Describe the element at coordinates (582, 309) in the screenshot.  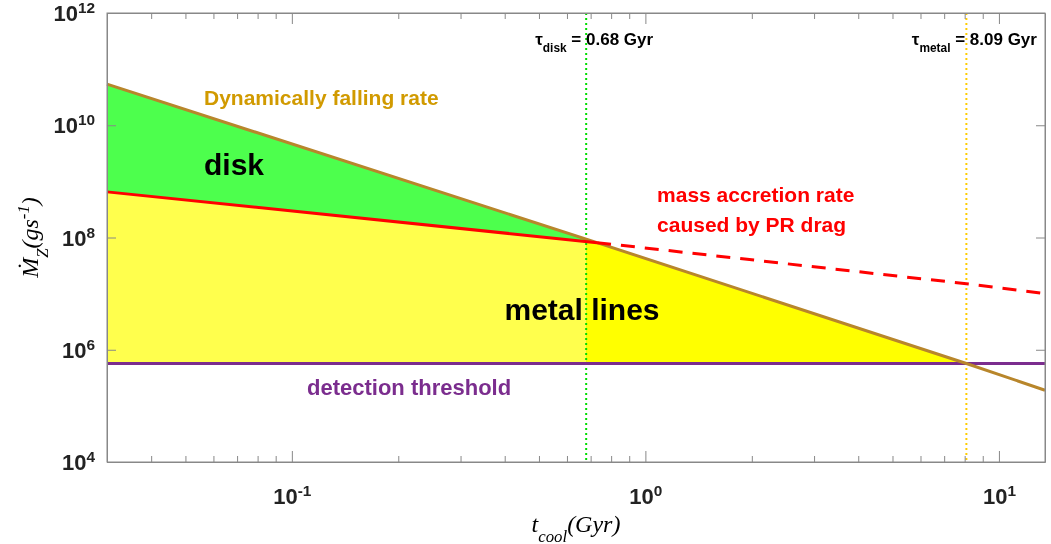
I see `annotation: metal lines` at that location.